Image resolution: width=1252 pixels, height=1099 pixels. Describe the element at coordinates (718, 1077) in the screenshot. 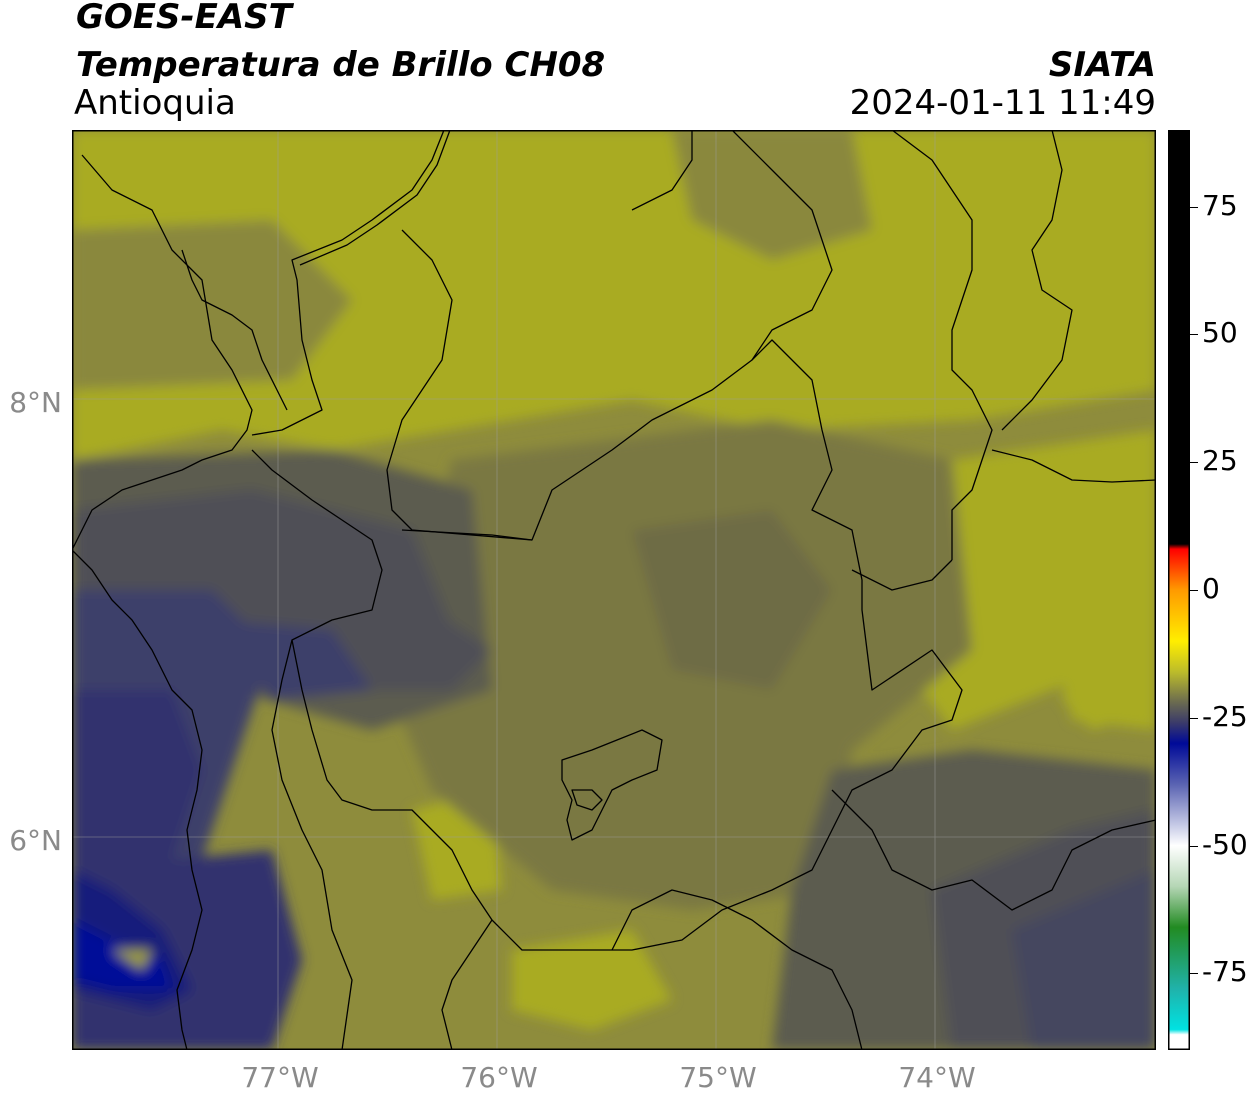

I see `longitude-tick-label: 75°W` at that location.